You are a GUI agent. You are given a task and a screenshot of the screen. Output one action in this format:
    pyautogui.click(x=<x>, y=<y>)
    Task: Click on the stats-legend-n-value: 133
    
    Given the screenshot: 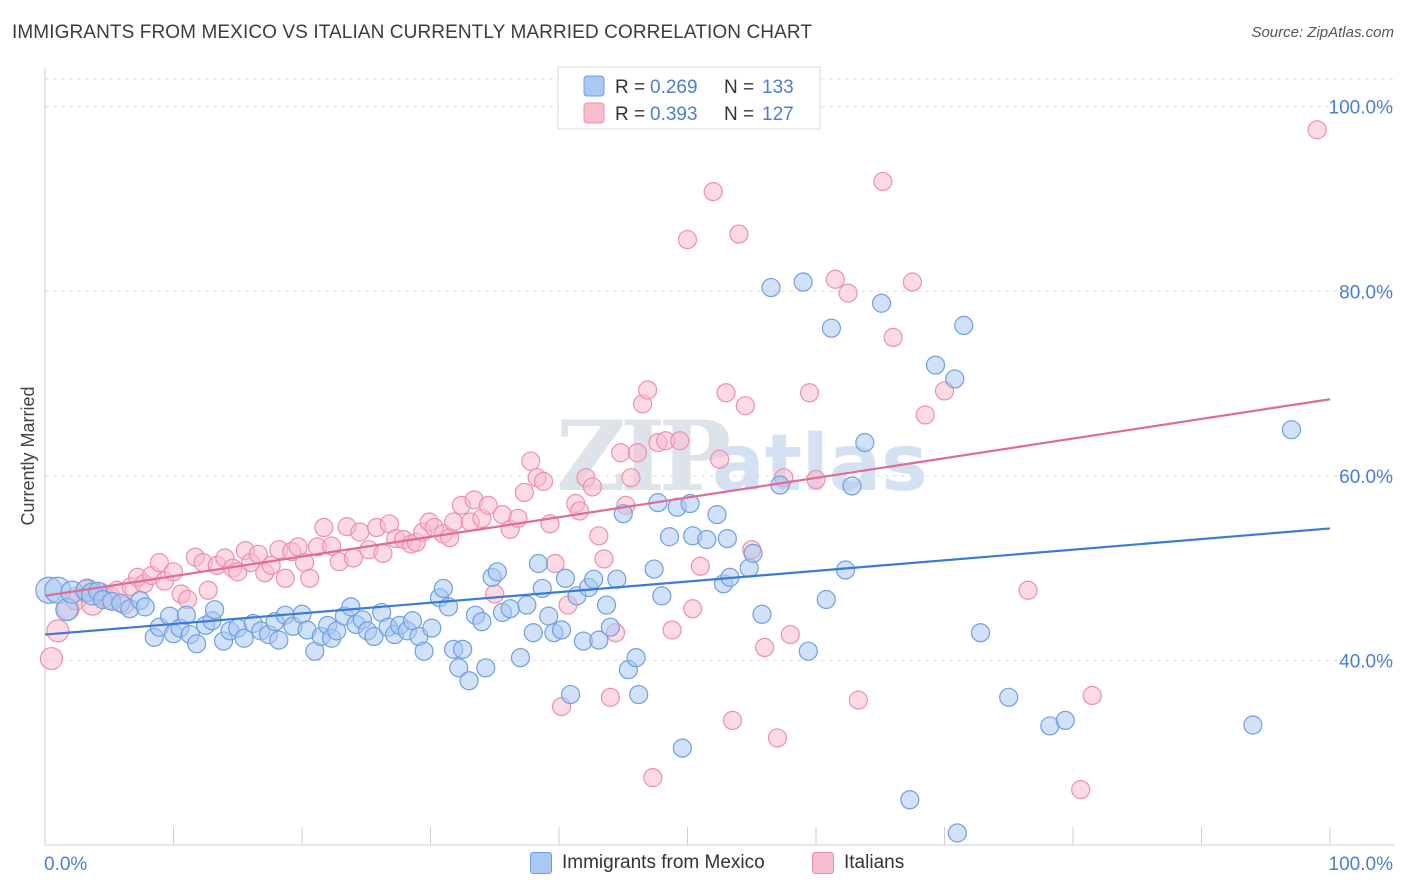 What is the action you would take?
    pyautogui.click(x=778, y=87)
    